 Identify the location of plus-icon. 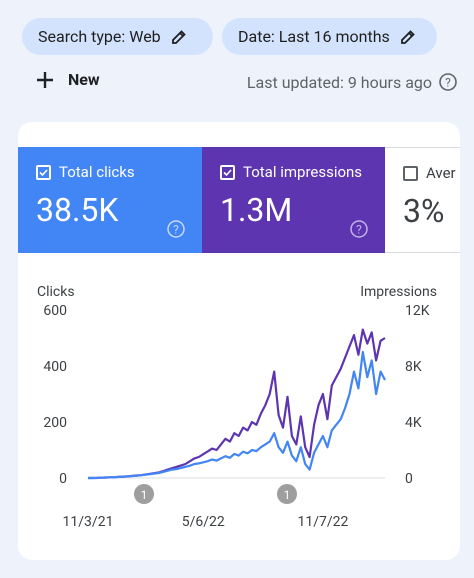
(45, 79).